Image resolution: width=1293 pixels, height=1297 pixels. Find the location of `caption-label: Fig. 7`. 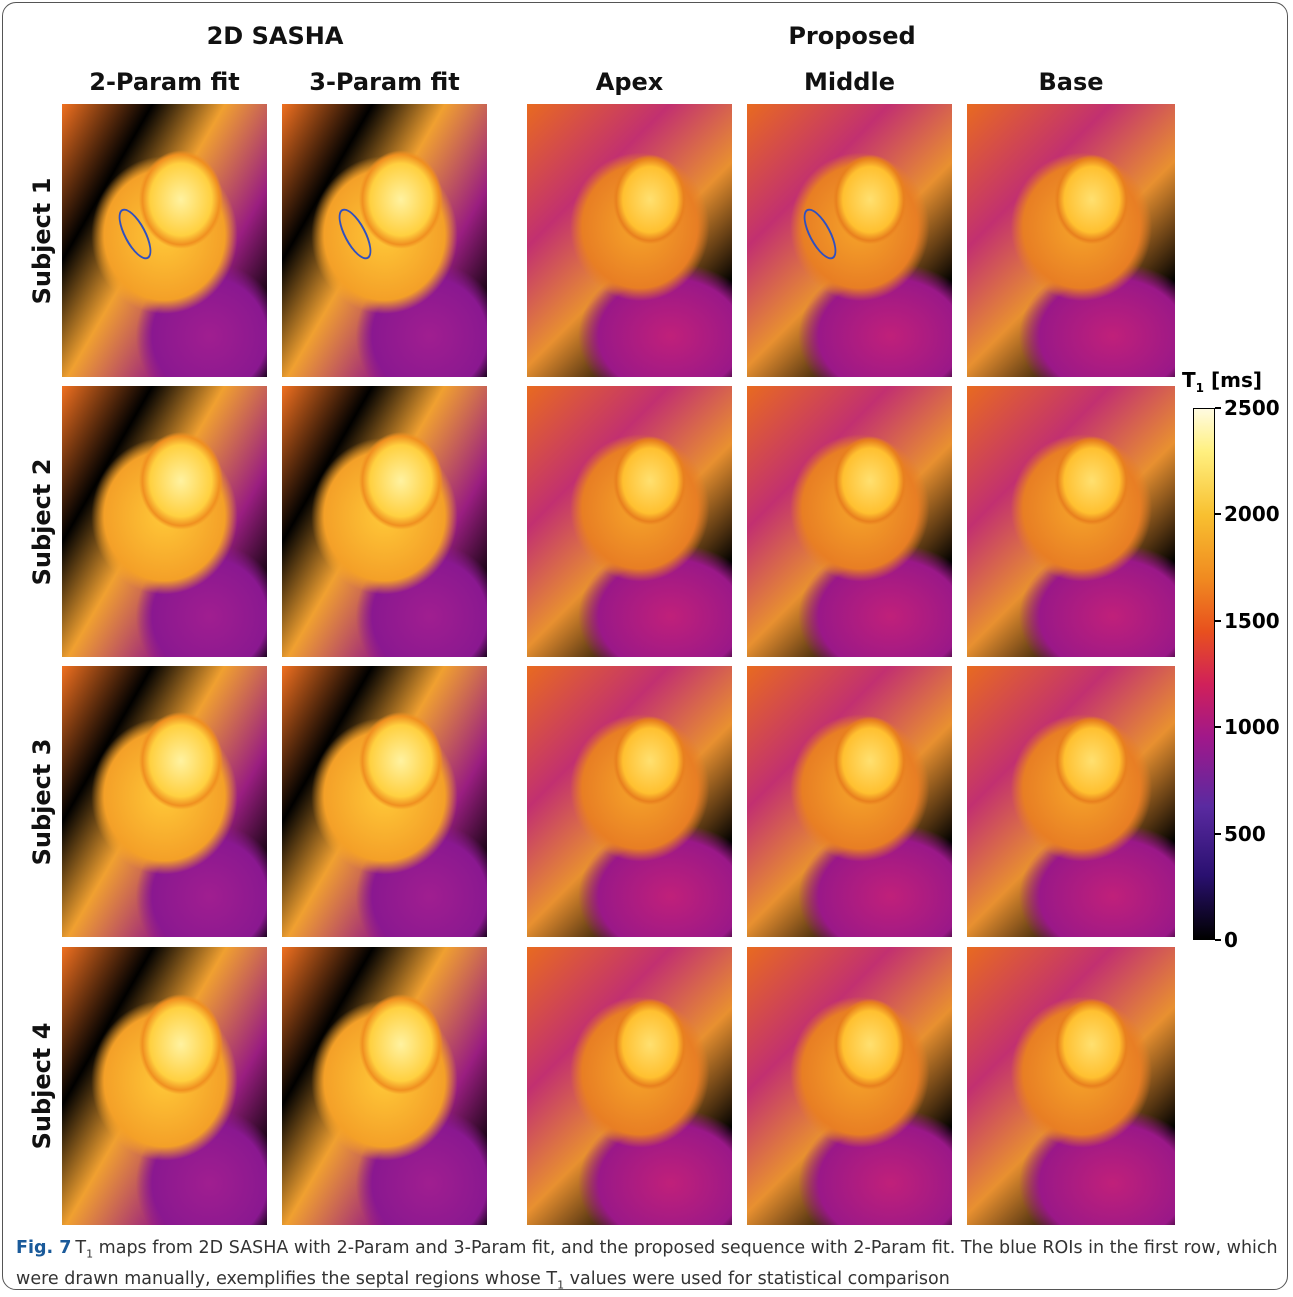

caption-label: Fig. 7 is located at coordinates (44, 1248).